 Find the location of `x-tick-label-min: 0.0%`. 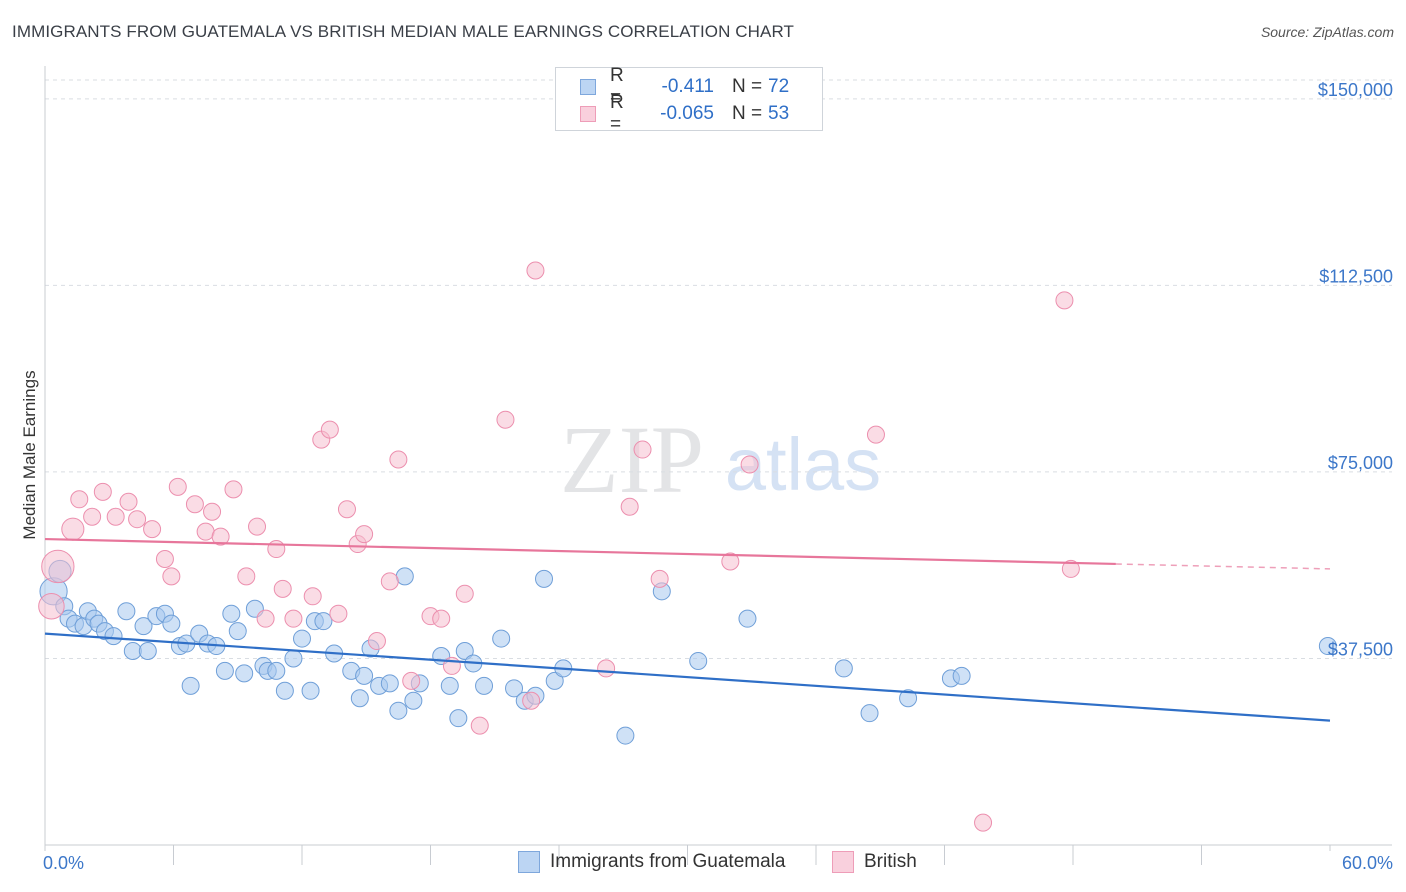

x-tick-label-min: 0.0% is located at coordinates (63, 863).